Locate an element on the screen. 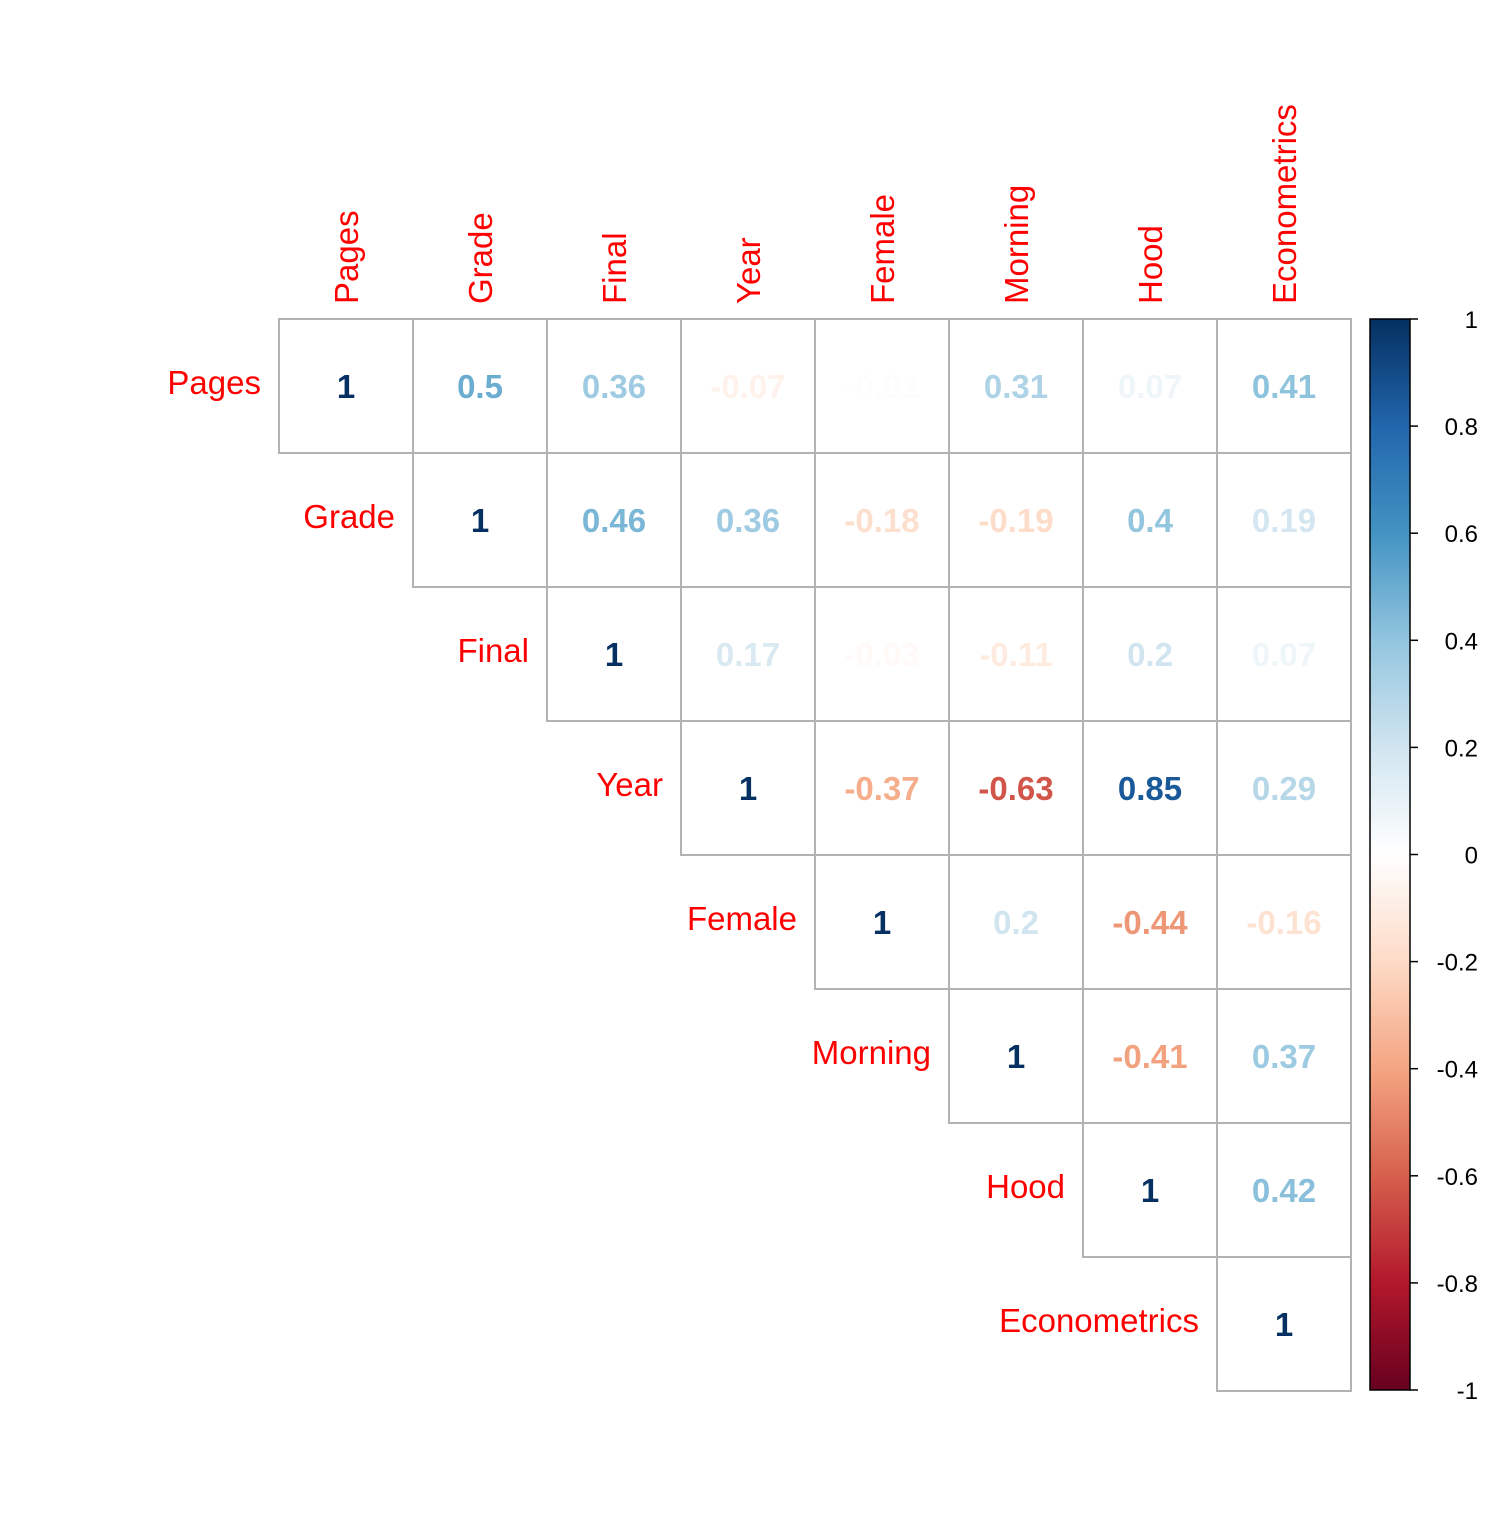 The width and height of the screenshot is (1512, 1517). cell-year-econometrics is located at coordinates (1284, 788).